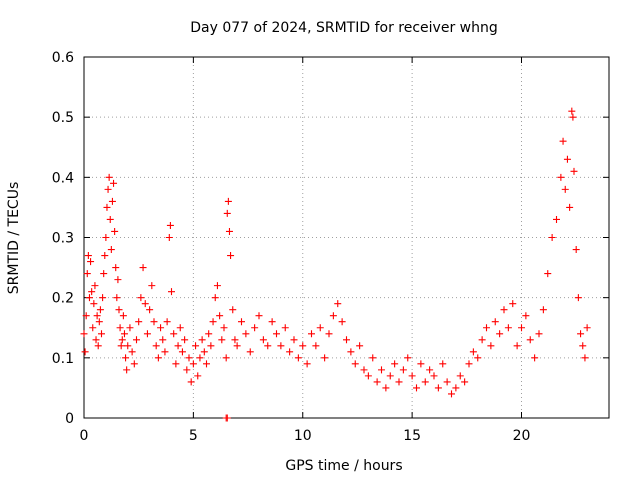 The height and width of the screenshot is (480, 640). Describe the element at coordinates (63, 299) in the screenshot. I see `y-tick-label: 0.2` at that location.